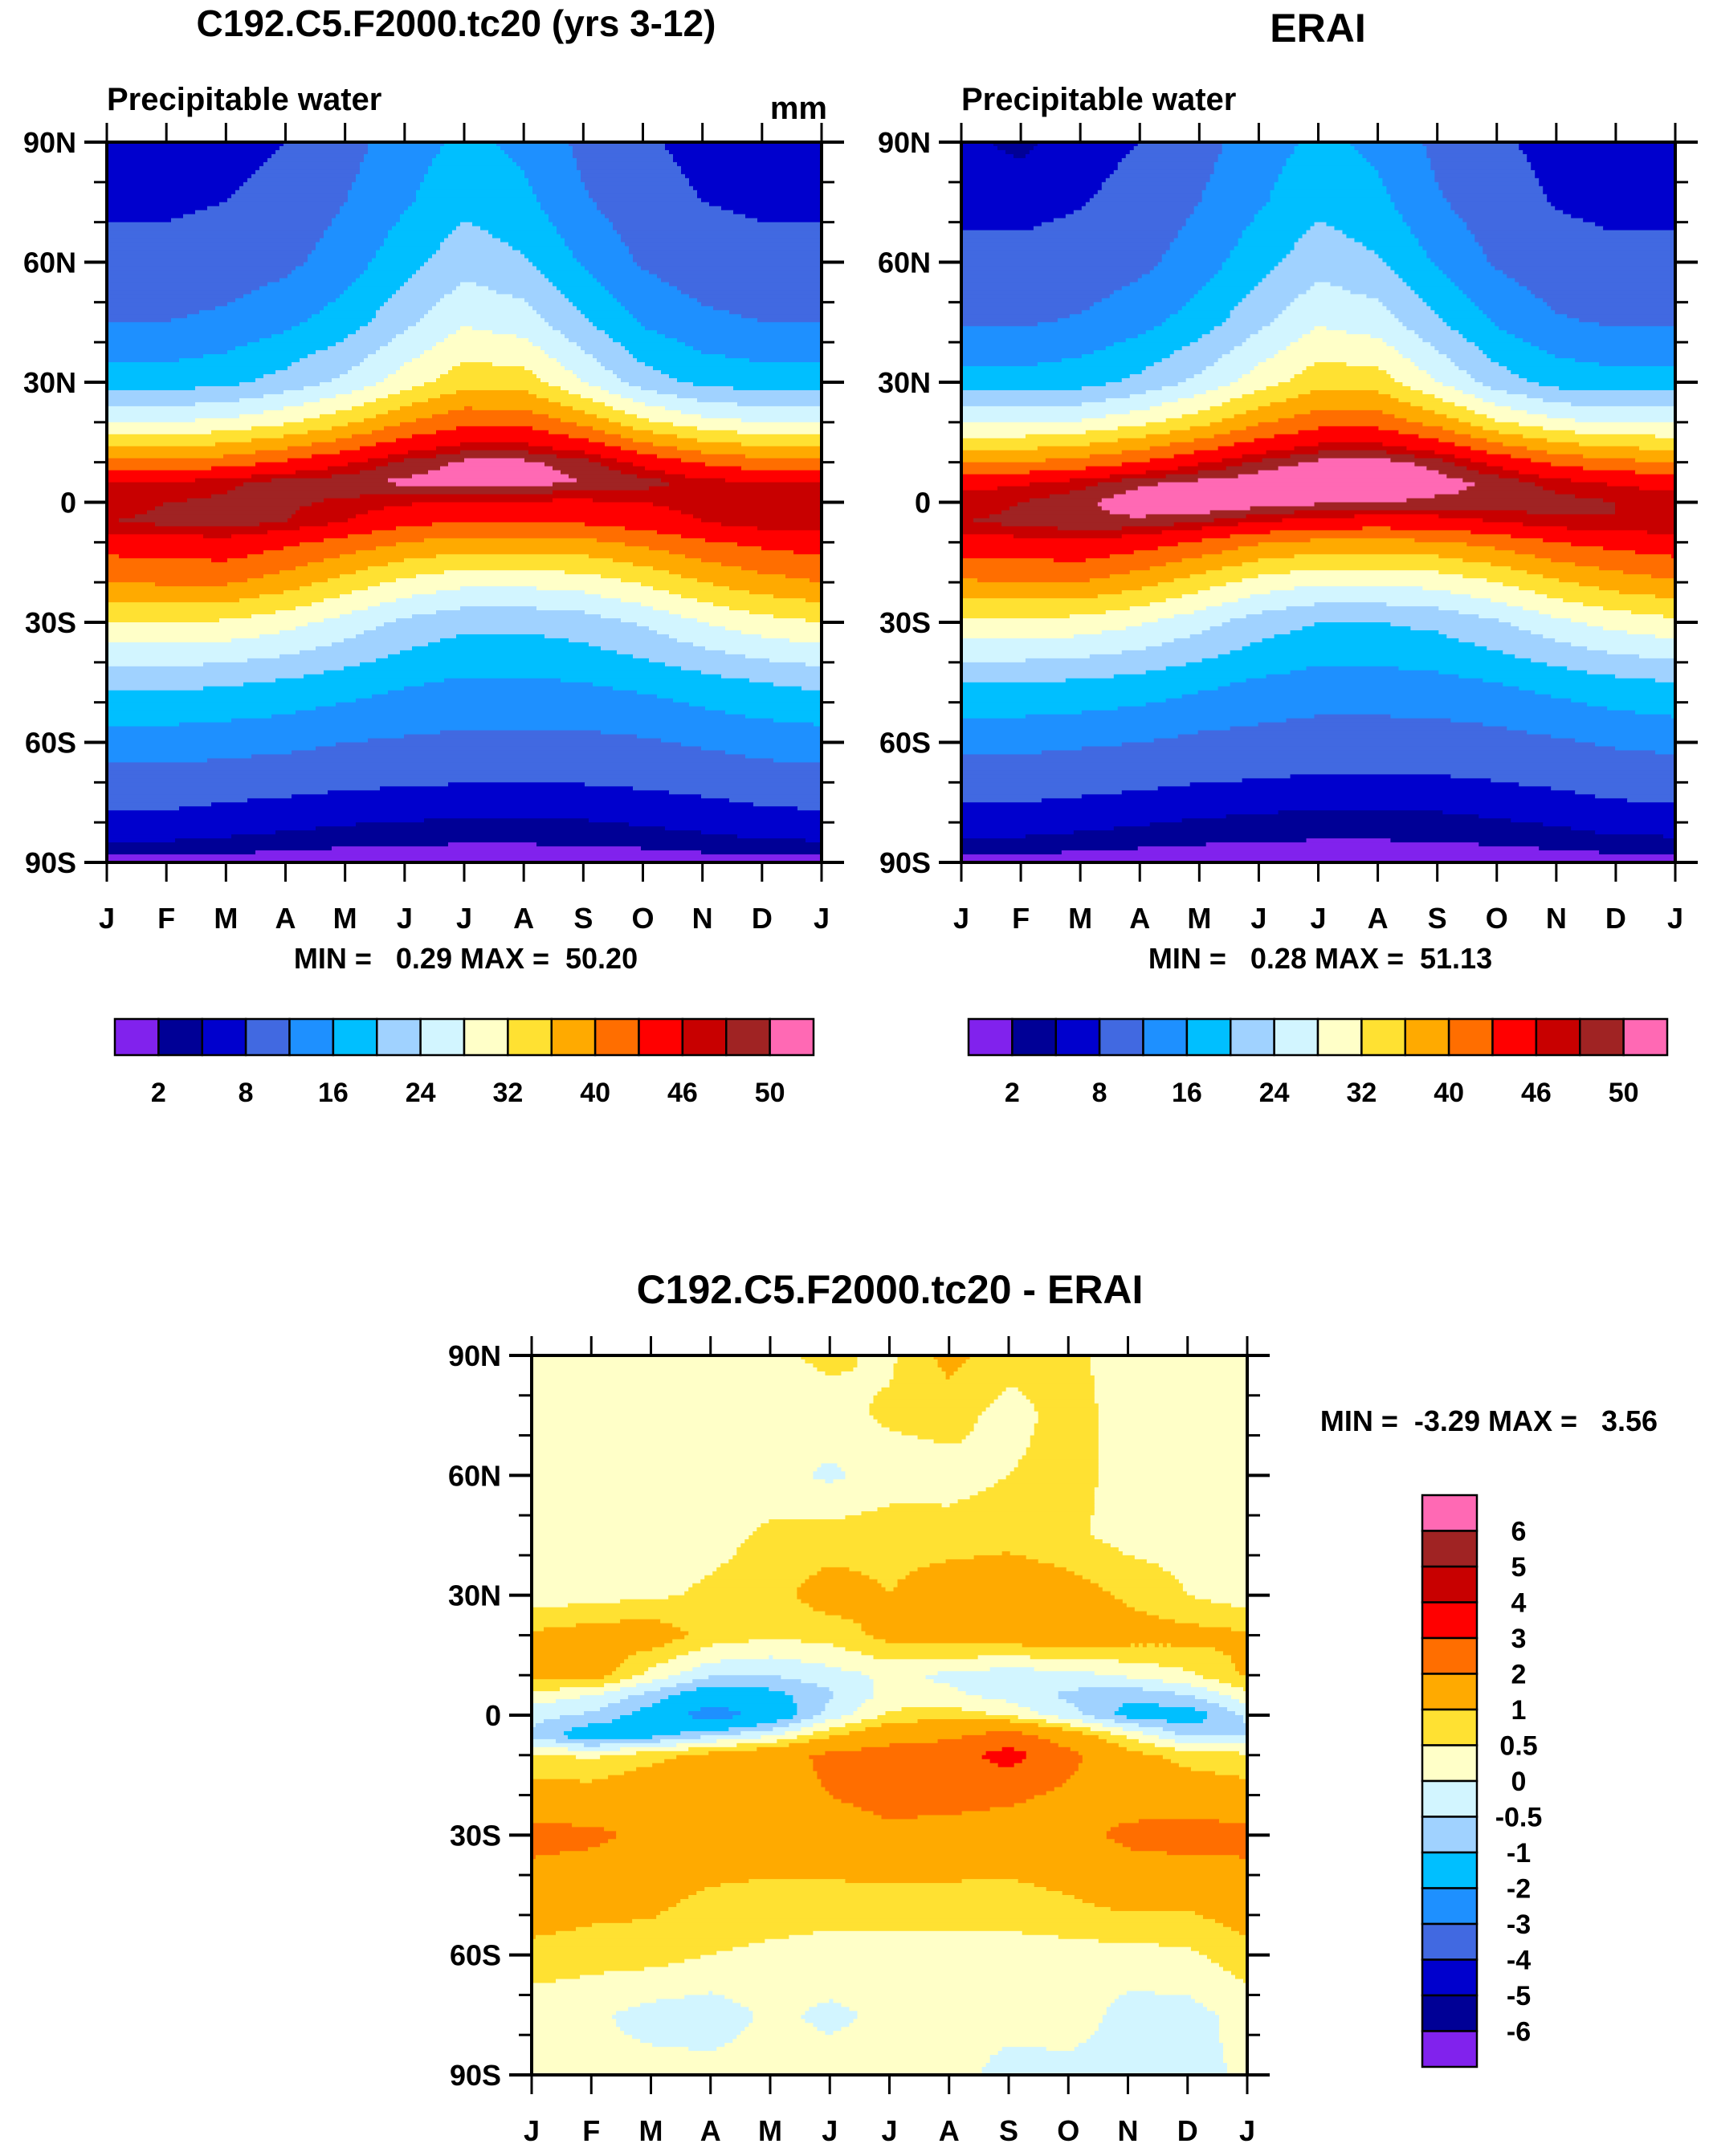 This screenshot has height=2156, width=1709. What do you see at coordinates (904, 143) in the screenshot?
I see `y-tick-label: 90N` at bounding box center [904, 143].